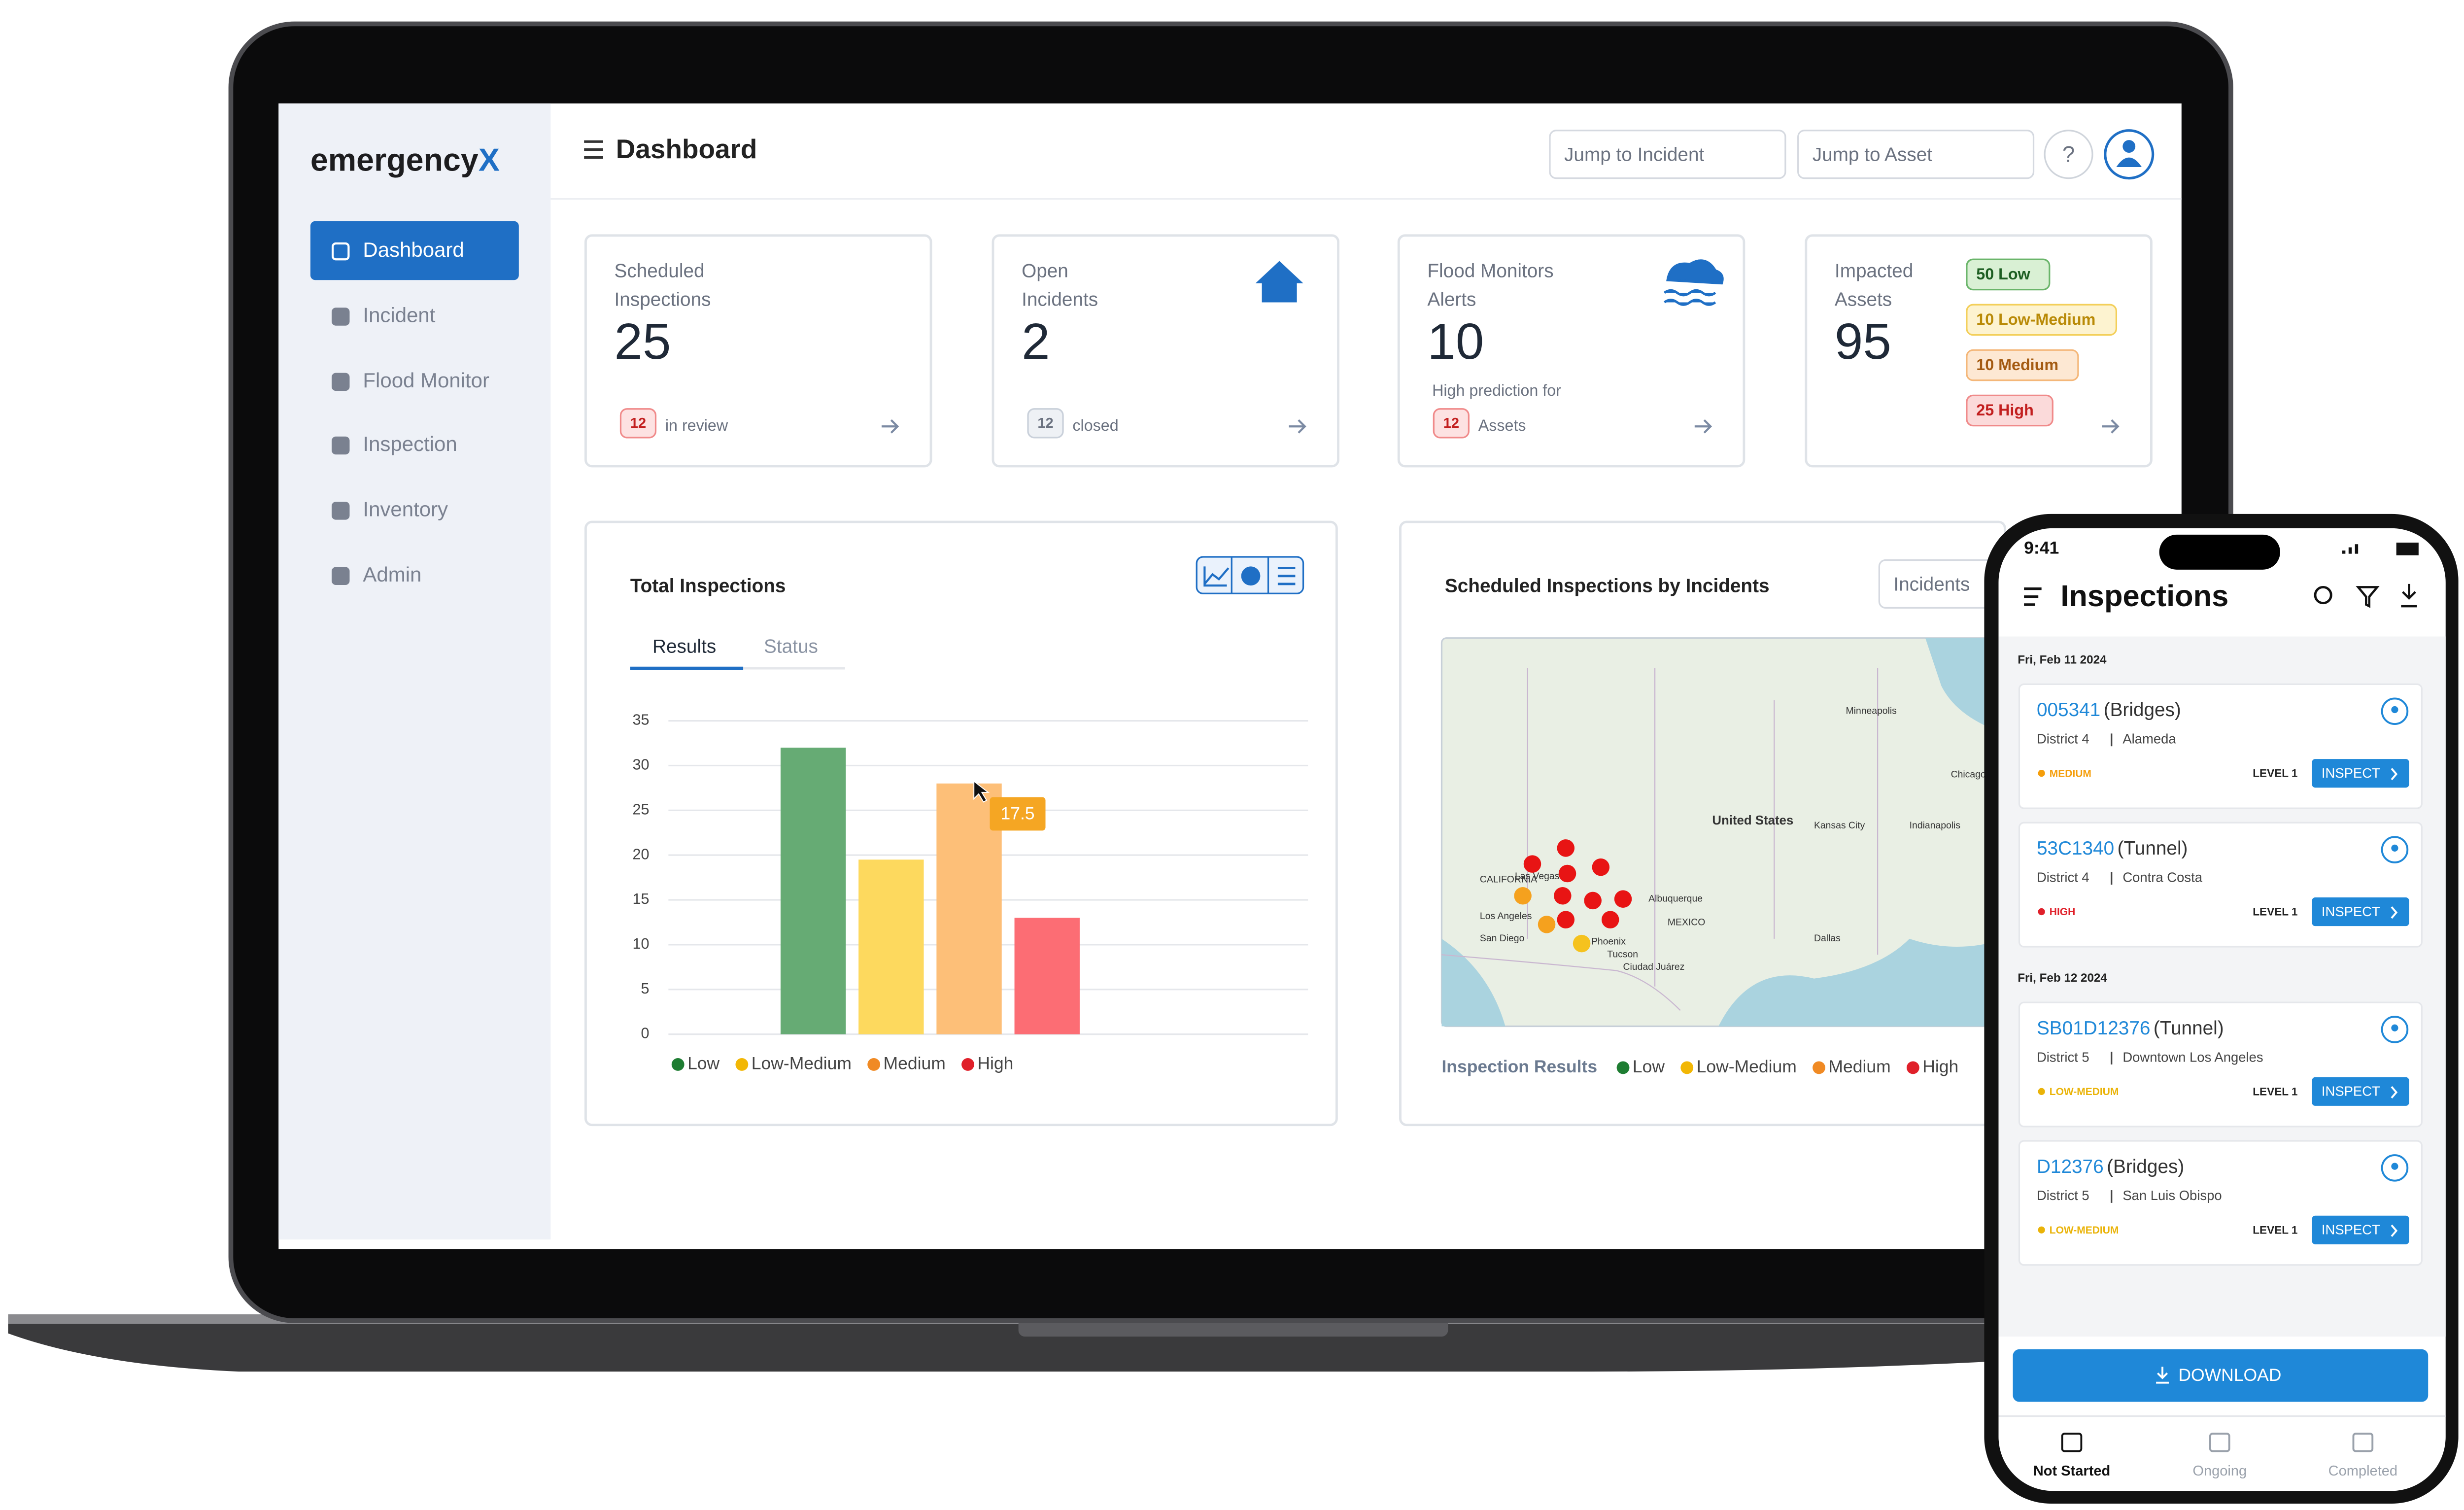  What do you see at coordinates (791, 646) in the screenshot?
I see `tab: Status` at bounding box center [791, 646].